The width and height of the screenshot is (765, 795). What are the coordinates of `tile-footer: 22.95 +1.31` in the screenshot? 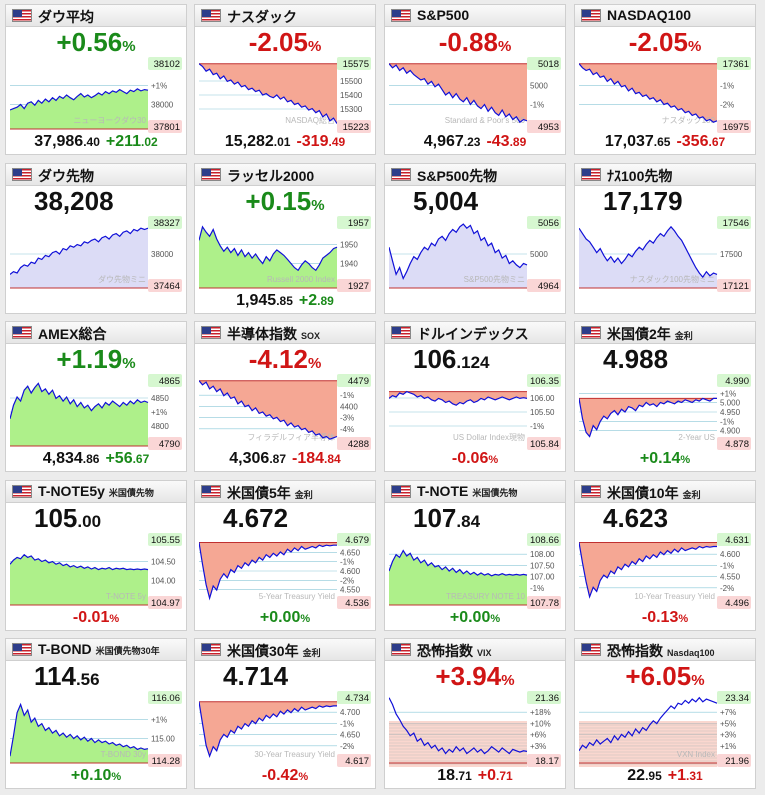 It's located at (665, 776).